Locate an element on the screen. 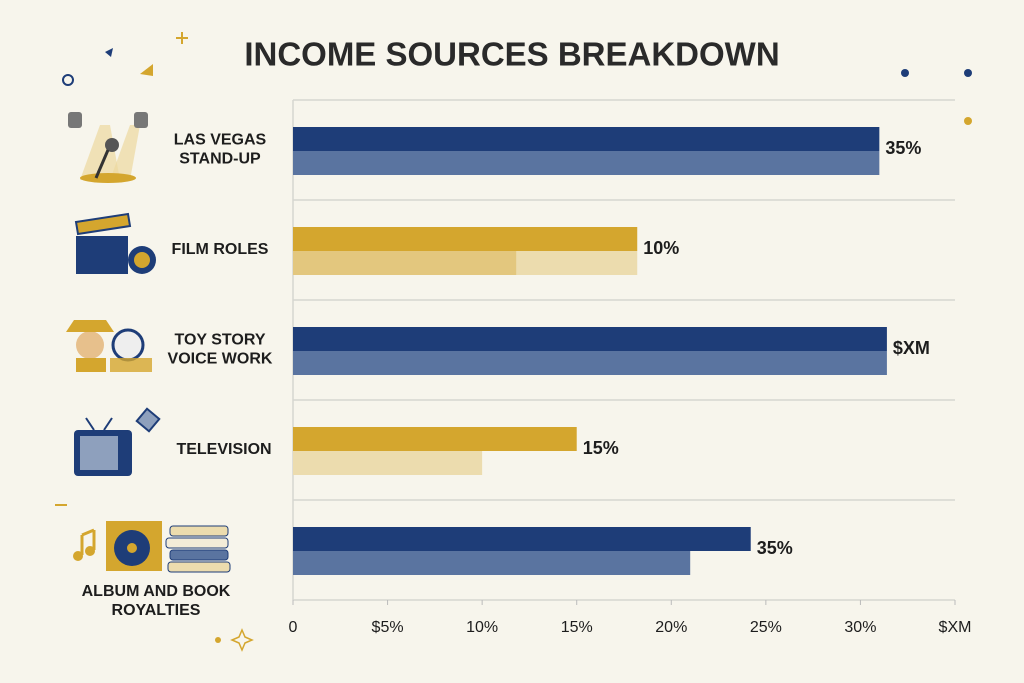 The height and width of the screenshot is (683, 1024). x-tick-label: $5% is located at coordinates (388, 627).